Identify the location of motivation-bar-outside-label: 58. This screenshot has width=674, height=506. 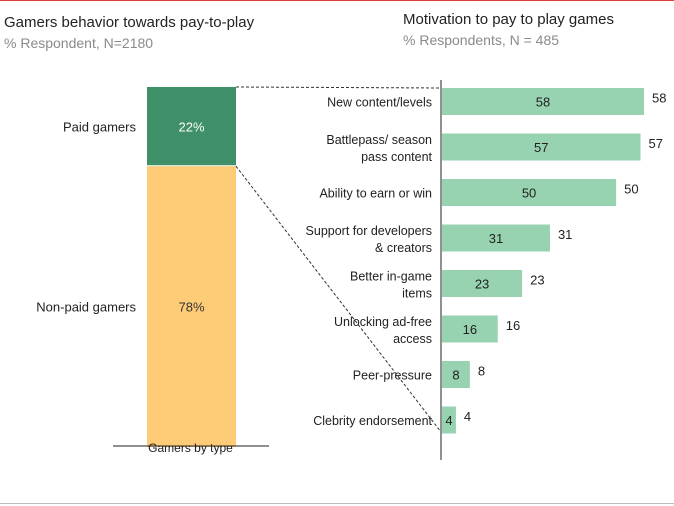
(659, 98).